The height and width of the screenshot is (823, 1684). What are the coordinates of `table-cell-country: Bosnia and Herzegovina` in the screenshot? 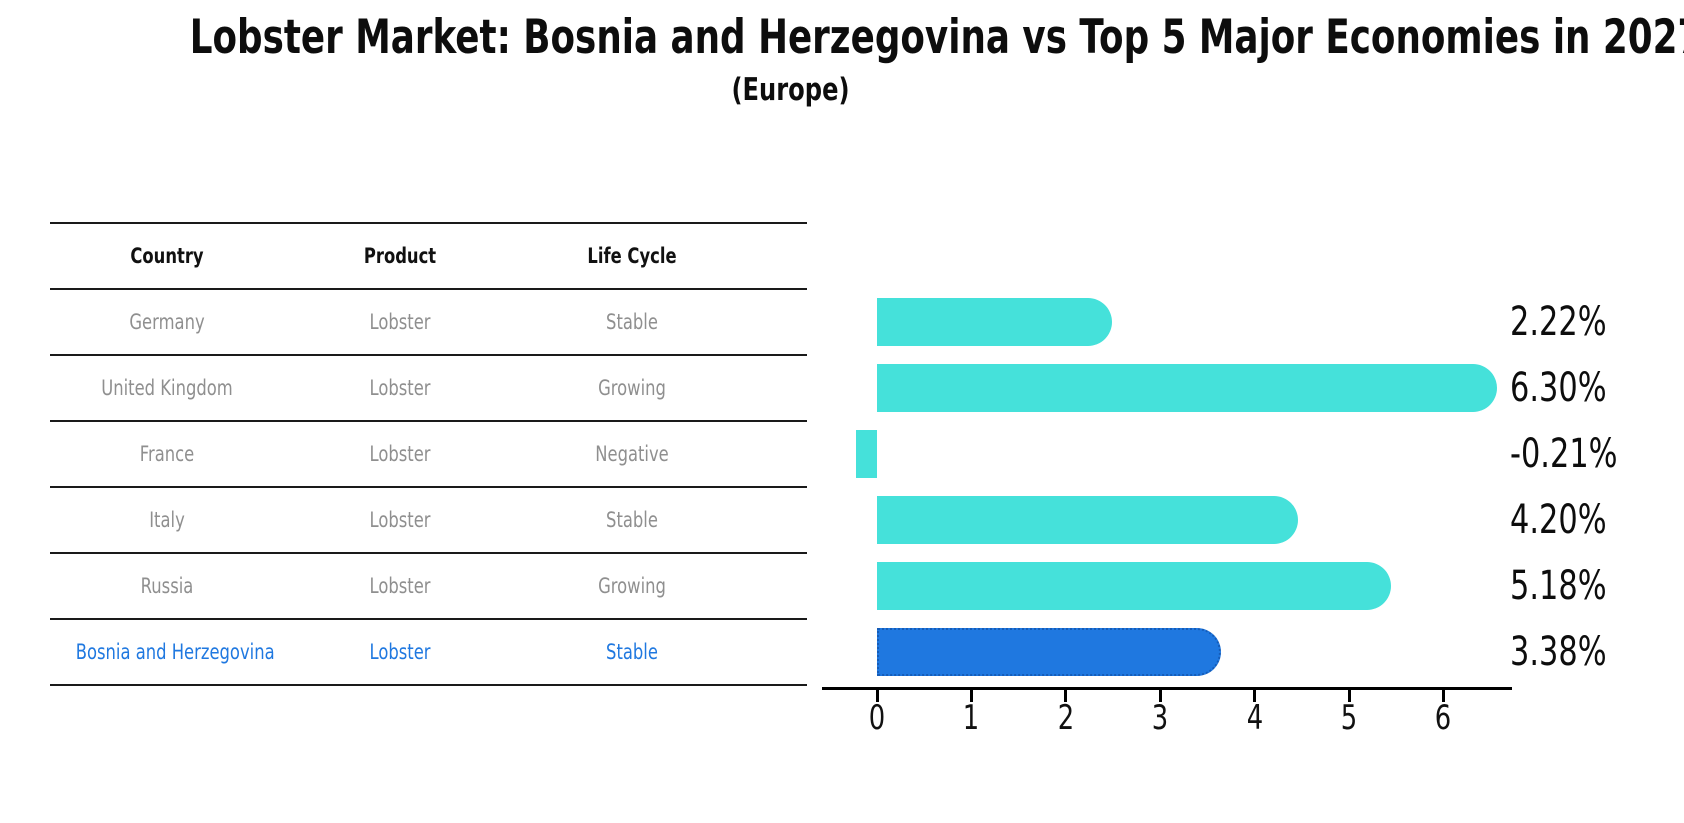 It's located at (175, 652).